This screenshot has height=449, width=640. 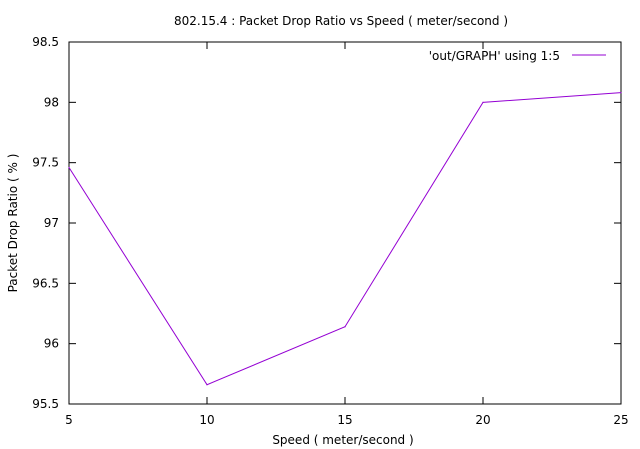 I want to click on y-tick-label: 97, so click(x=51, y=223).